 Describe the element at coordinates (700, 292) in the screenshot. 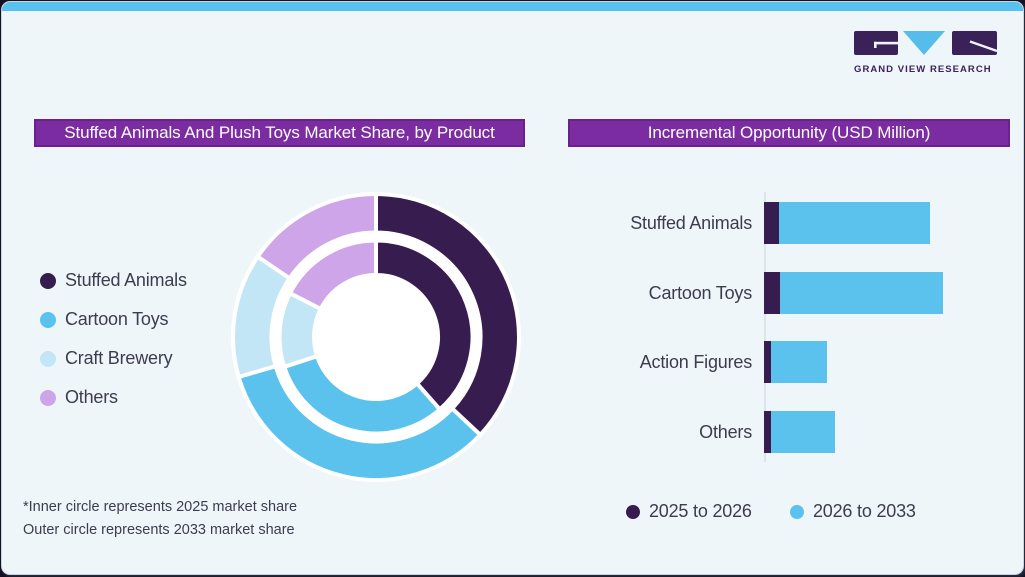

I see `bar-category-label: Cartoon Toys` at that location.